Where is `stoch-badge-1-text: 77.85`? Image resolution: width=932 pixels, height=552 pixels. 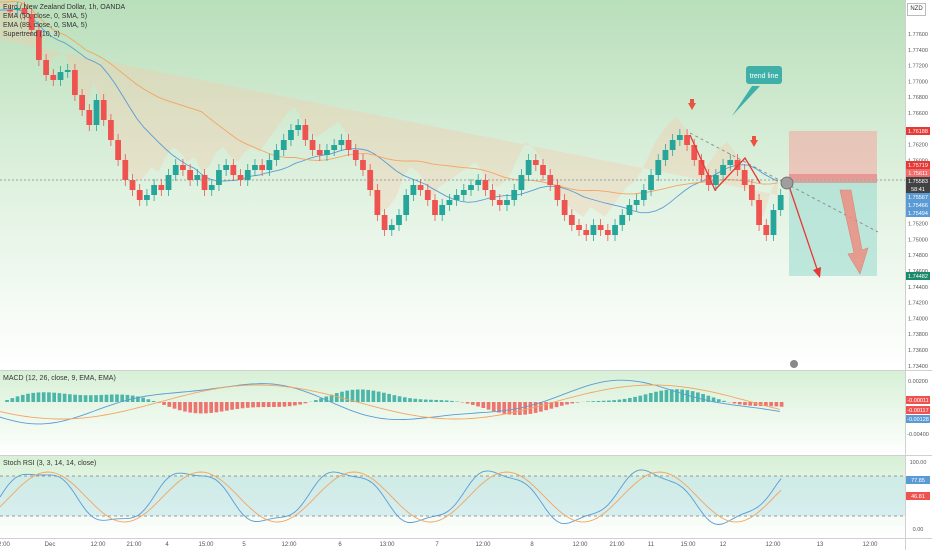 stoch-badge-1-text: 77.85 is located at coordinates (918, 481).